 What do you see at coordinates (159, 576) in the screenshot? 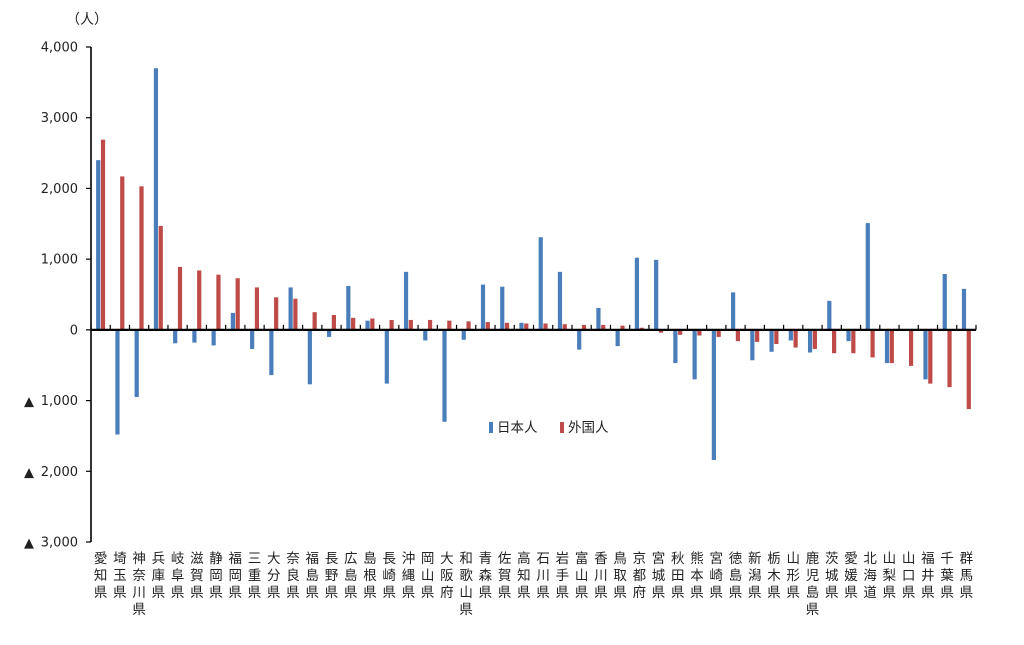
I see `category-label: 兵庫県` at bounding box center [159, 576].